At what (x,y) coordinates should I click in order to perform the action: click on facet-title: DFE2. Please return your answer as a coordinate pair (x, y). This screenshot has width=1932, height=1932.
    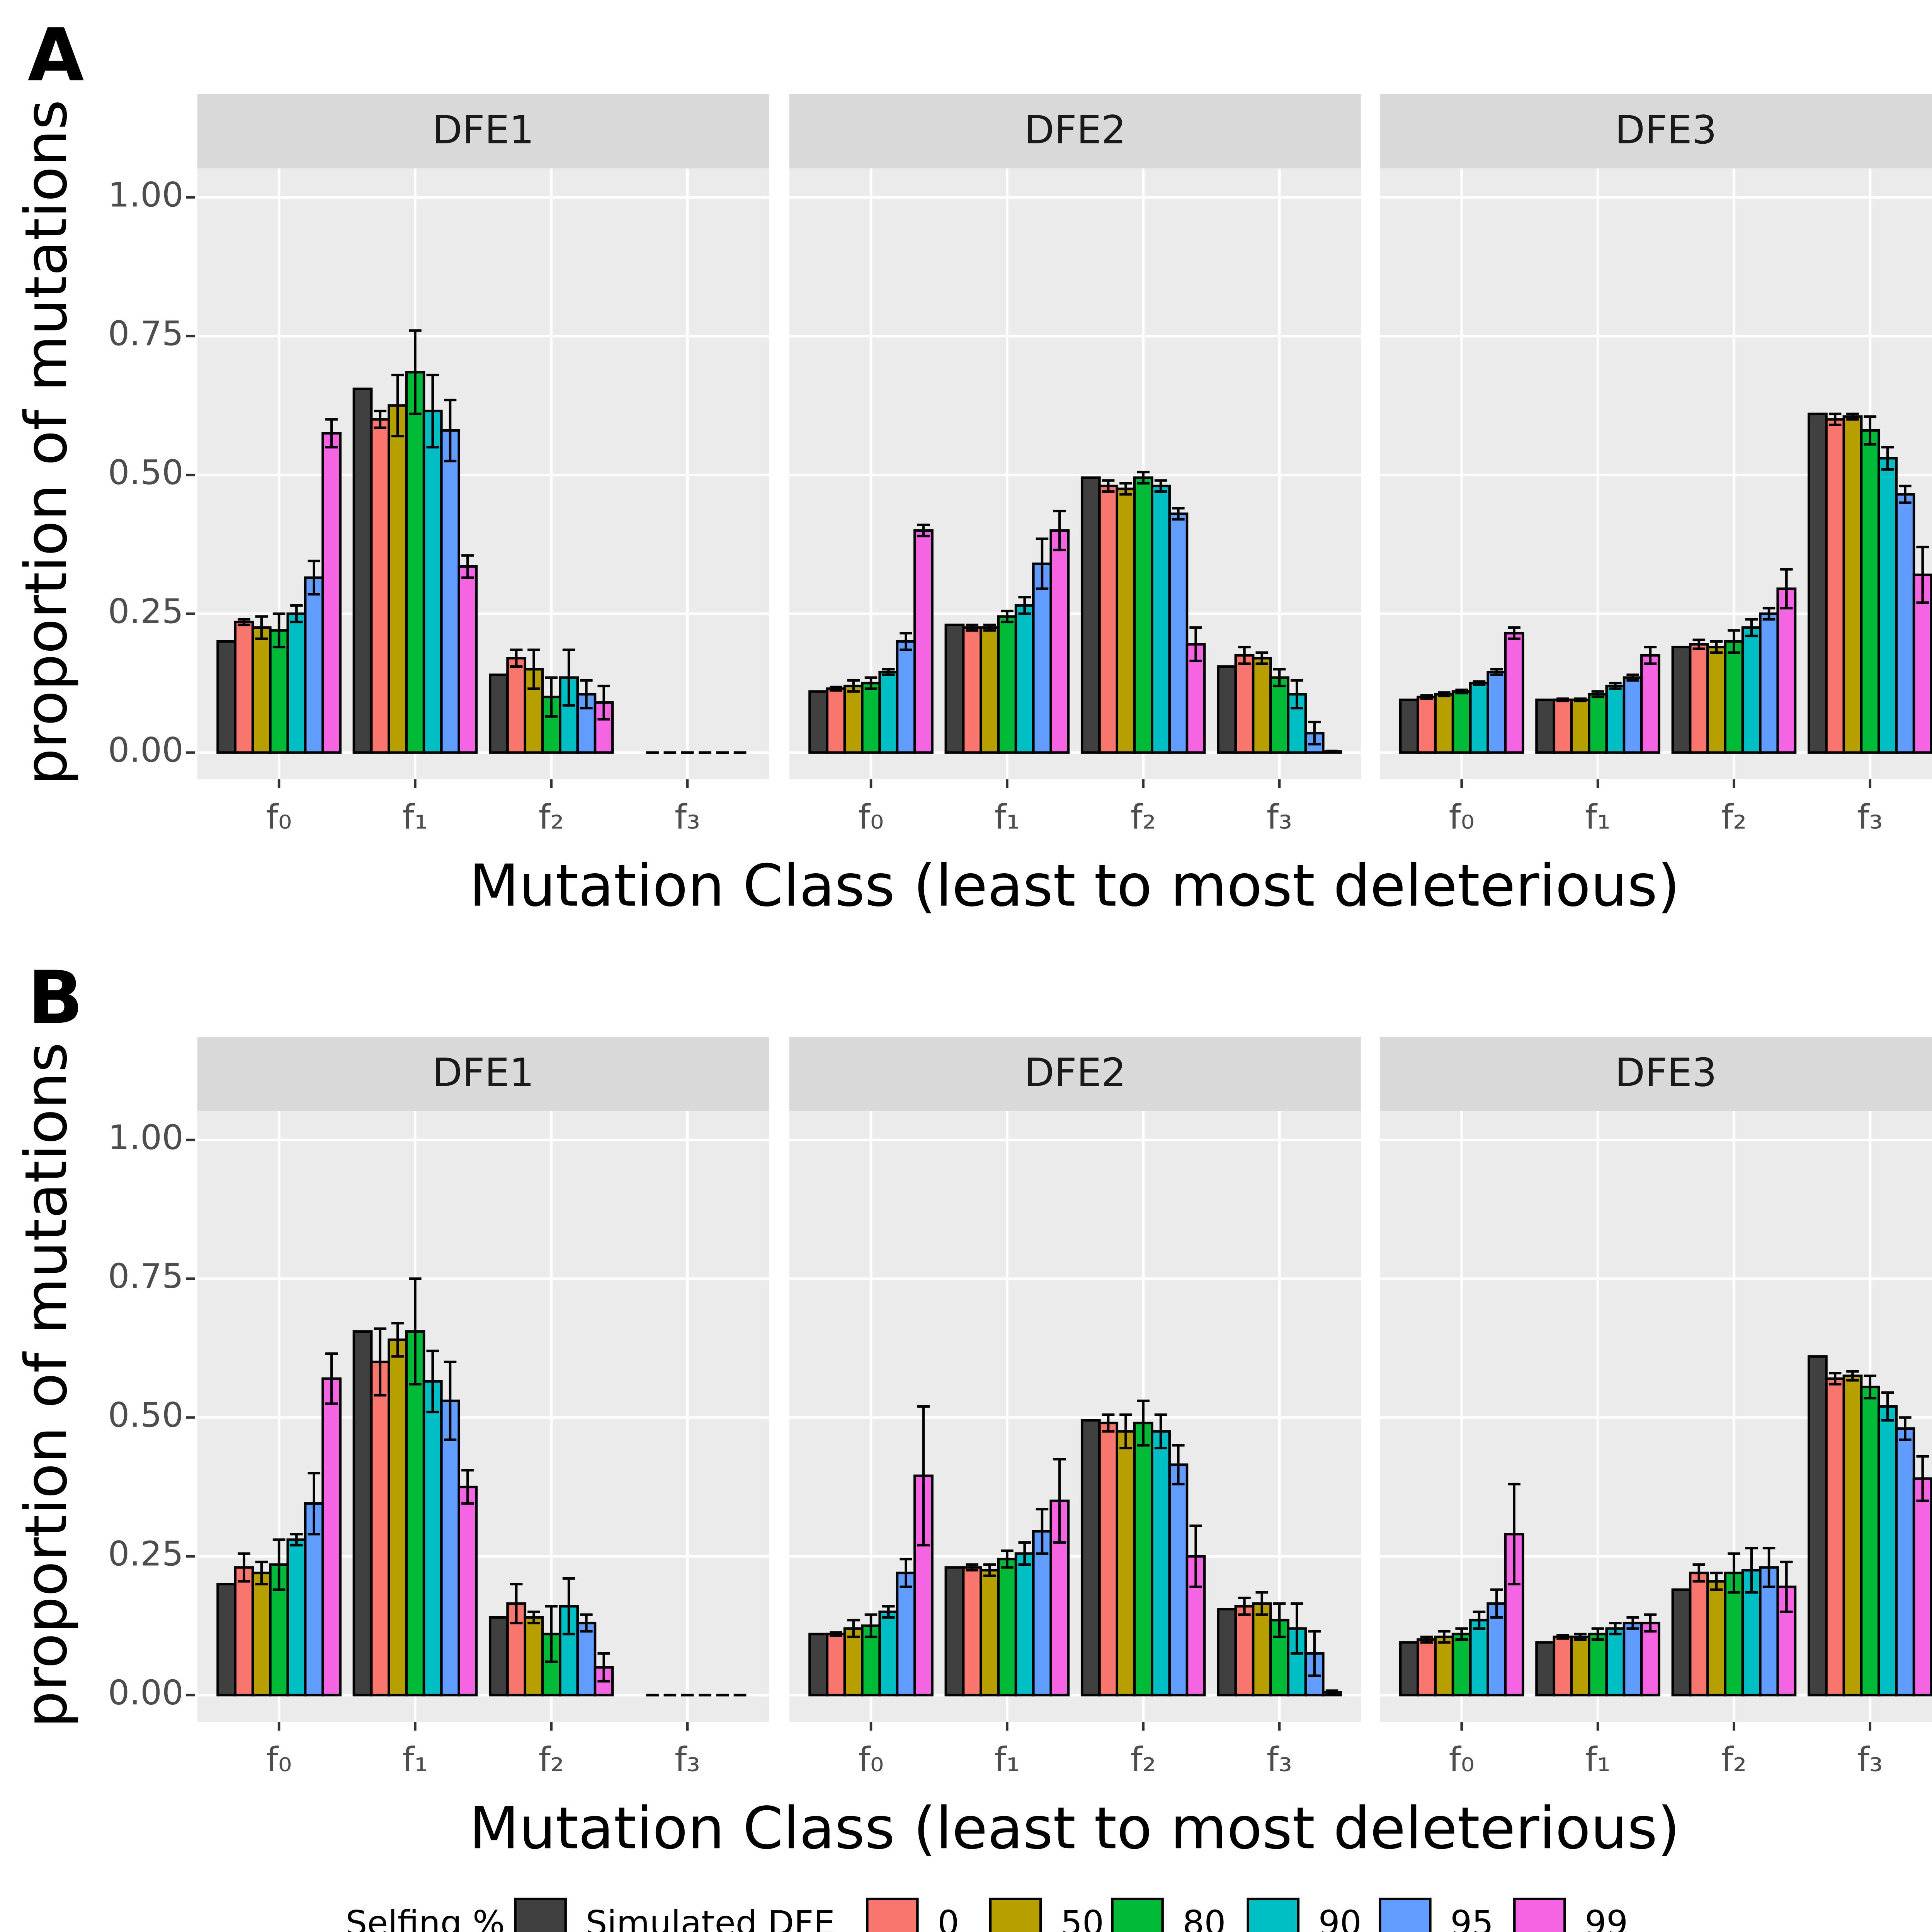
    Looking at the image, I should click on (1075, 130).